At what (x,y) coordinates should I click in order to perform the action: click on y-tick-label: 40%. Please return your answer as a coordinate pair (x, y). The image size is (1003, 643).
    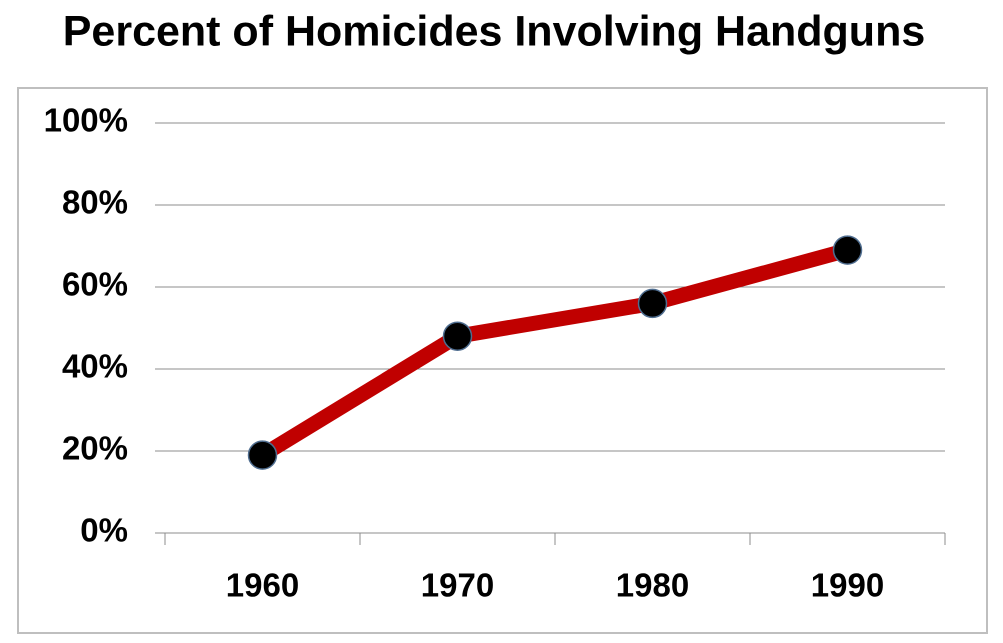
    Looking at the image, I should click on (95, 366).